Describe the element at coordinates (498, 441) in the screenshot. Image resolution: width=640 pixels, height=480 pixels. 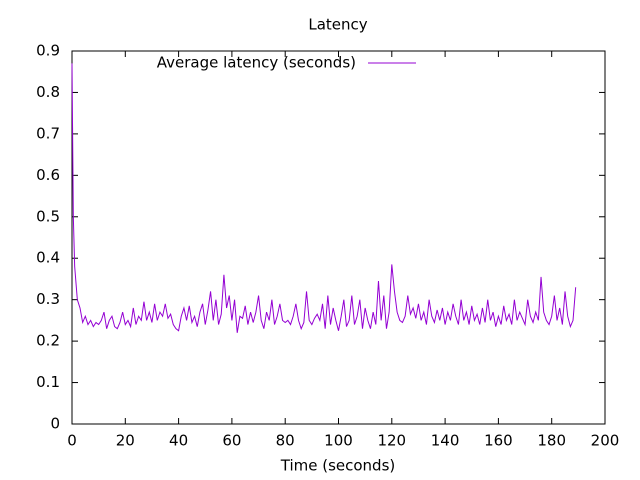
I see `x-tick-label: 160` at that location.